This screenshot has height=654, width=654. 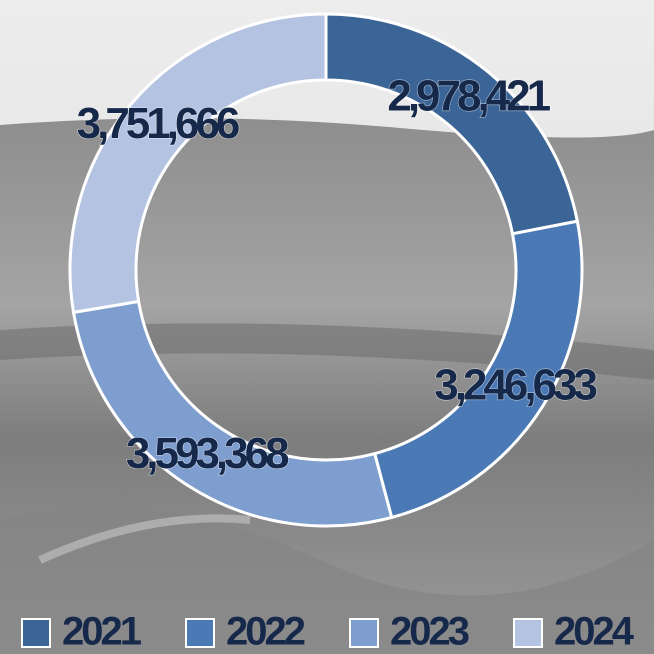 What do you see at coordinates (265, 632) in the screenshot?
I see `legend-label: 2022` at bounding box center [265, 632].